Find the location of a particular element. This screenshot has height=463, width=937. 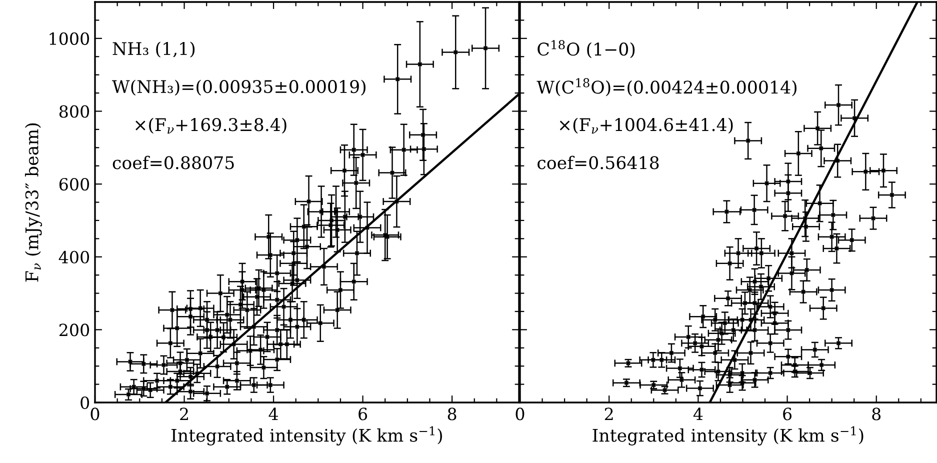

annotation: C$^{18}$O (1−0) is located at coordinates (586, 49).